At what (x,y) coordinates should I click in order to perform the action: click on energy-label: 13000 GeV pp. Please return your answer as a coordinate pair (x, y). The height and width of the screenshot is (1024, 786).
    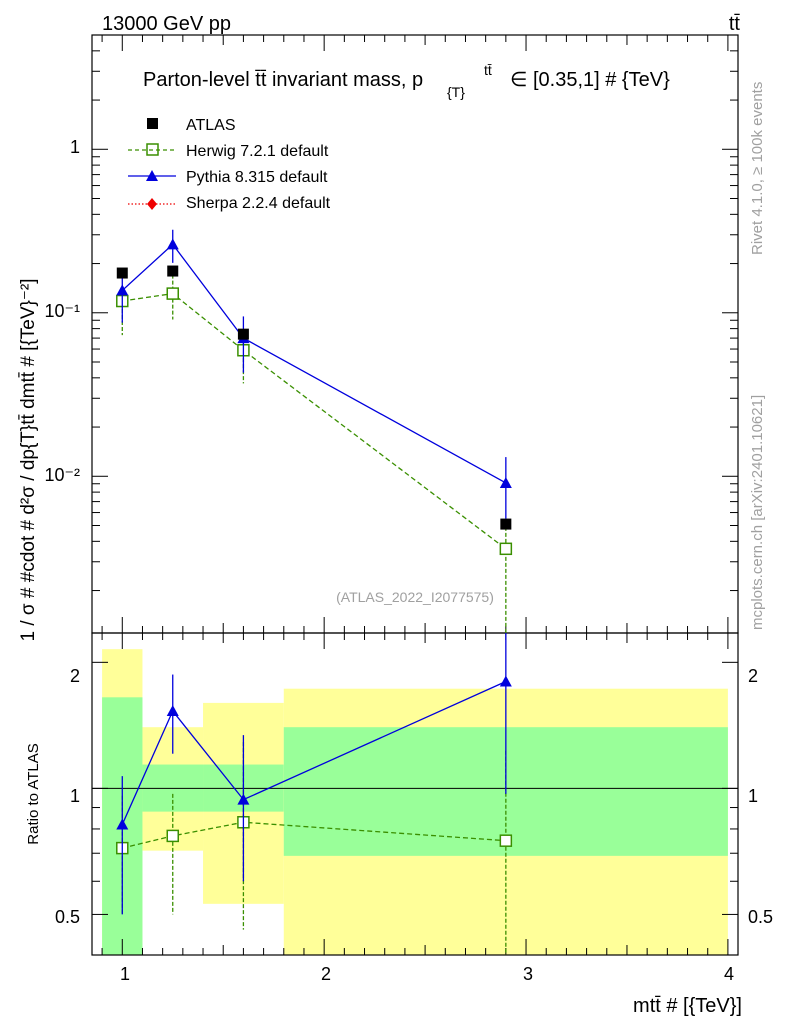
    Looking at the image, I should click on (166, 24).